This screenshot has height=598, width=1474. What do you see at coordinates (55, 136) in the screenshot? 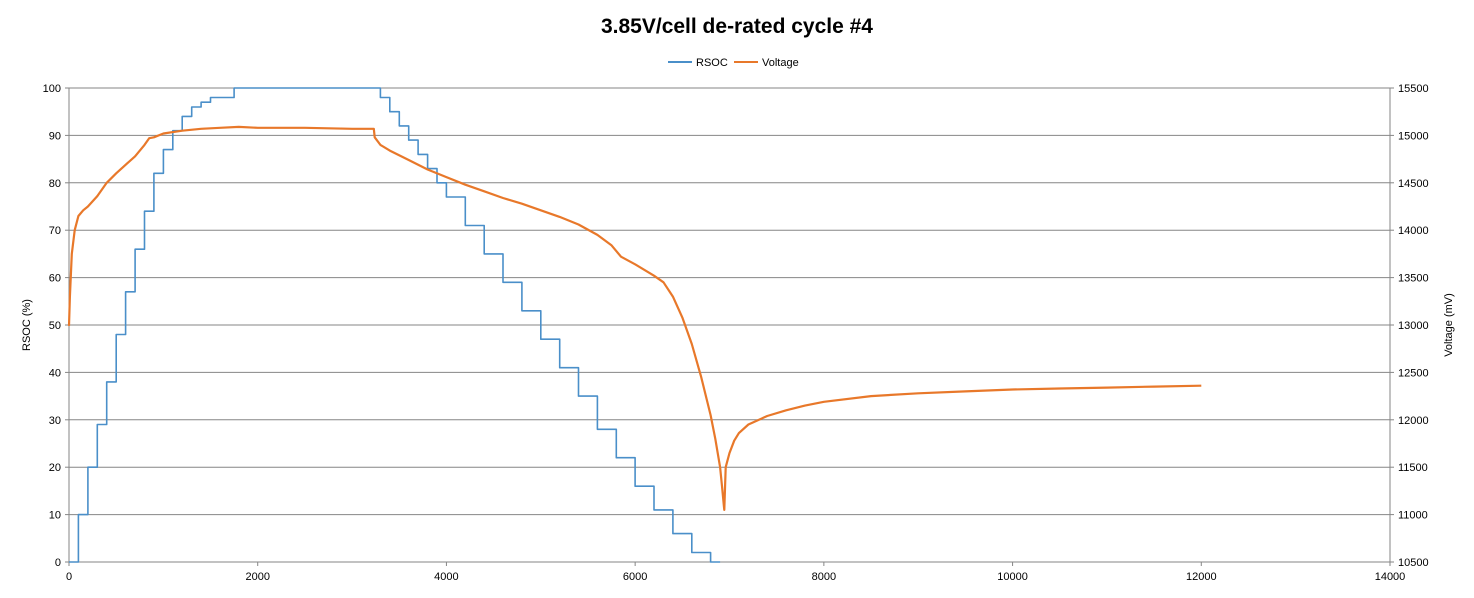
I see `y-tick-label: 90` at bounding box center [55, 136].